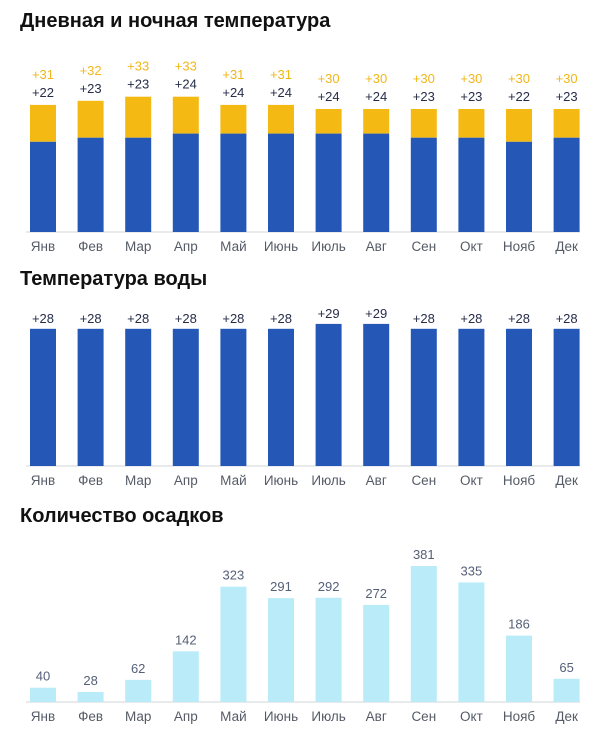  Describe the element at coordinates (90, 680) in the screenshot. I see `precipitation-label: 28` at that location.